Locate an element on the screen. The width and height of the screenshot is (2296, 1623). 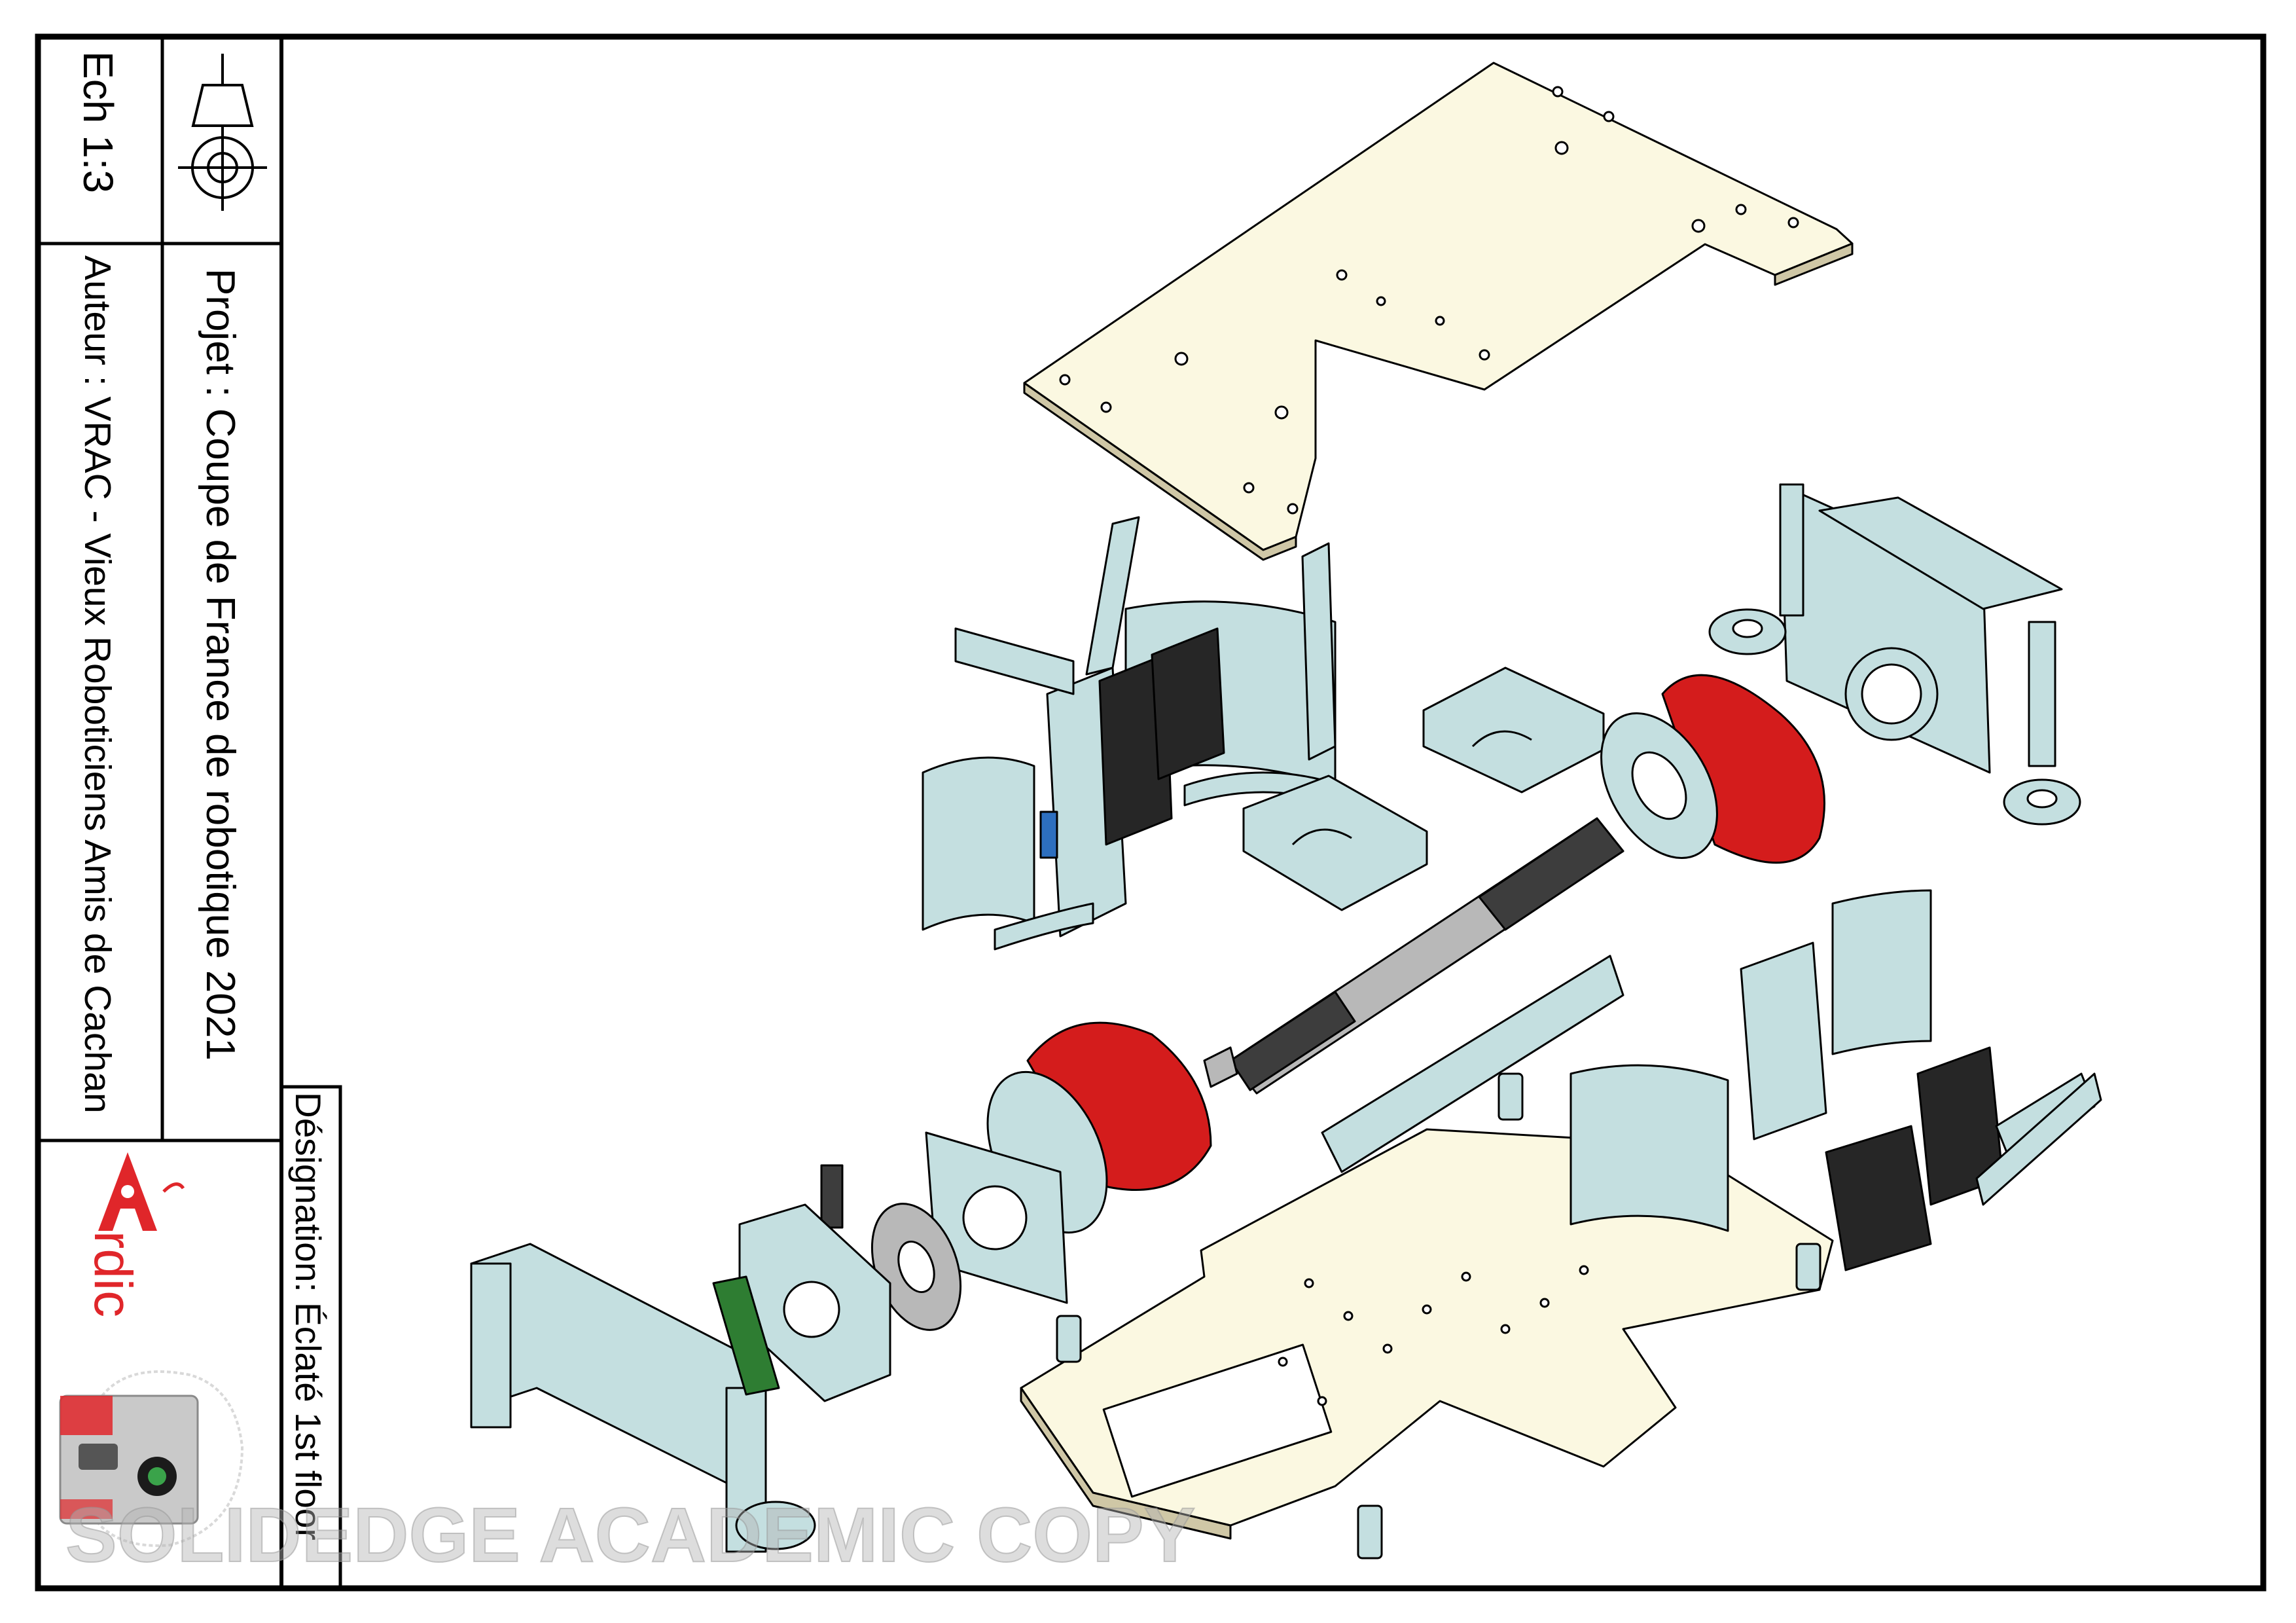
top-plate is located at coordinates (1438, 311).